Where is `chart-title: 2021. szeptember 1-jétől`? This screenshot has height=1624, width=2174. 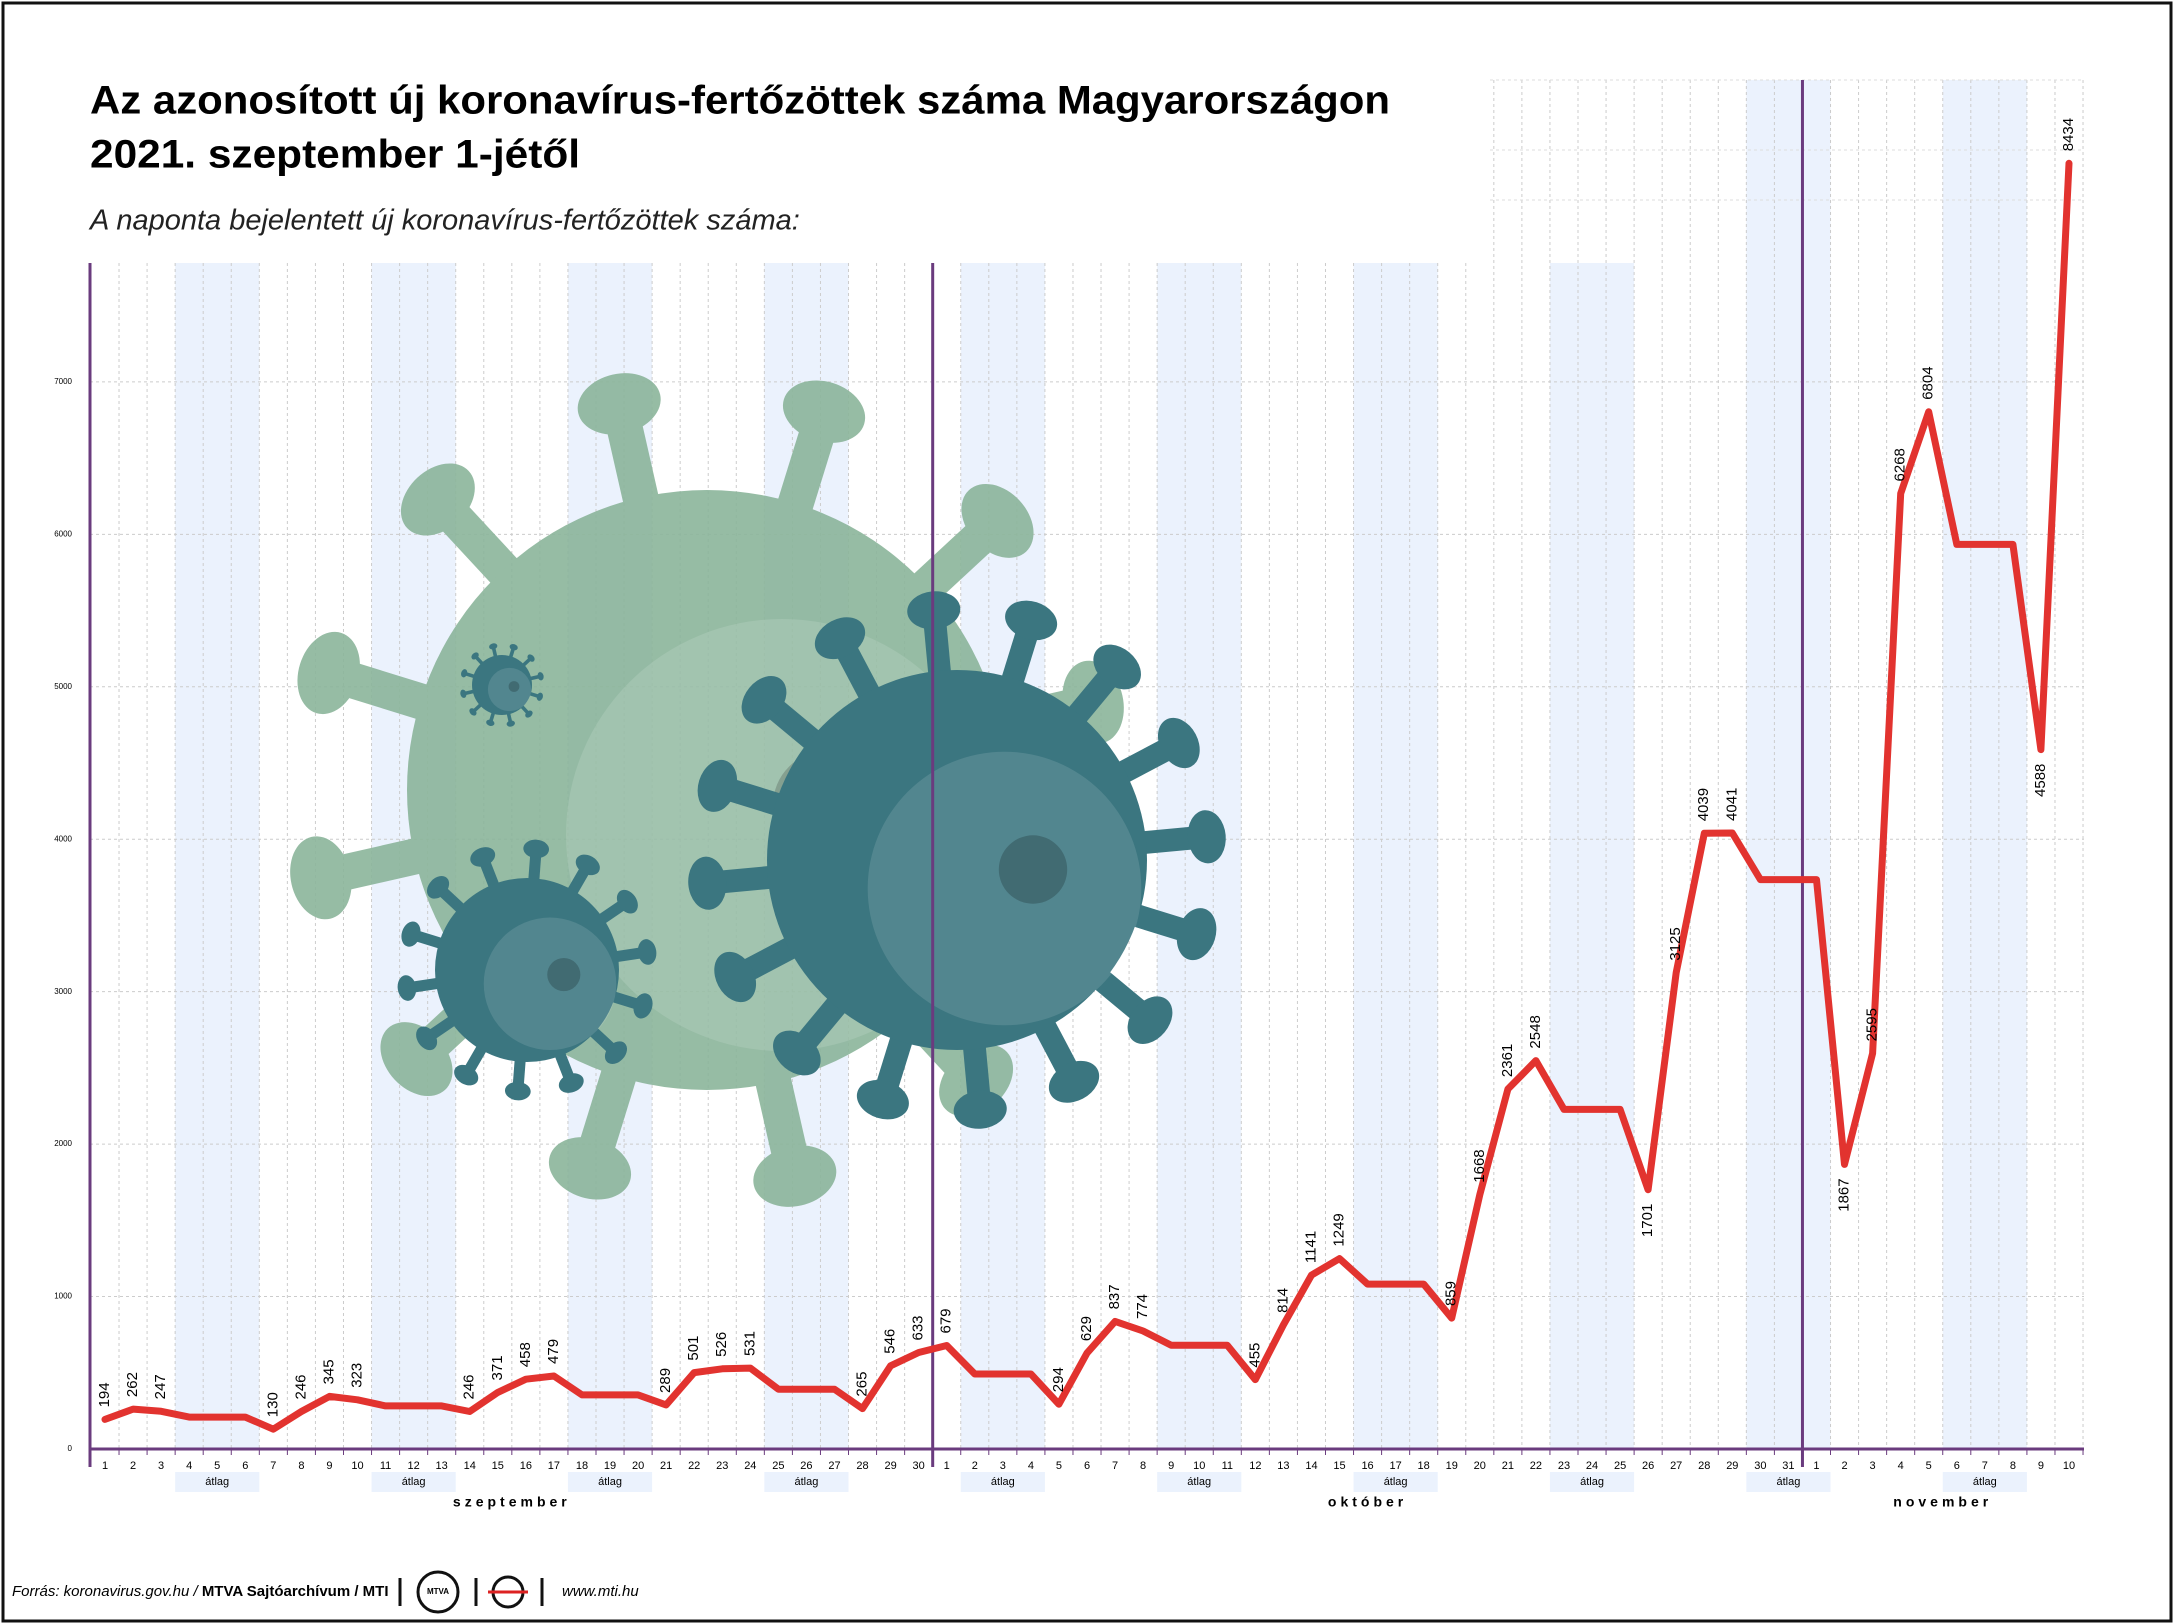 chart-title: 2021. szeptember 1-jétől is located at coordinates (335, 155).